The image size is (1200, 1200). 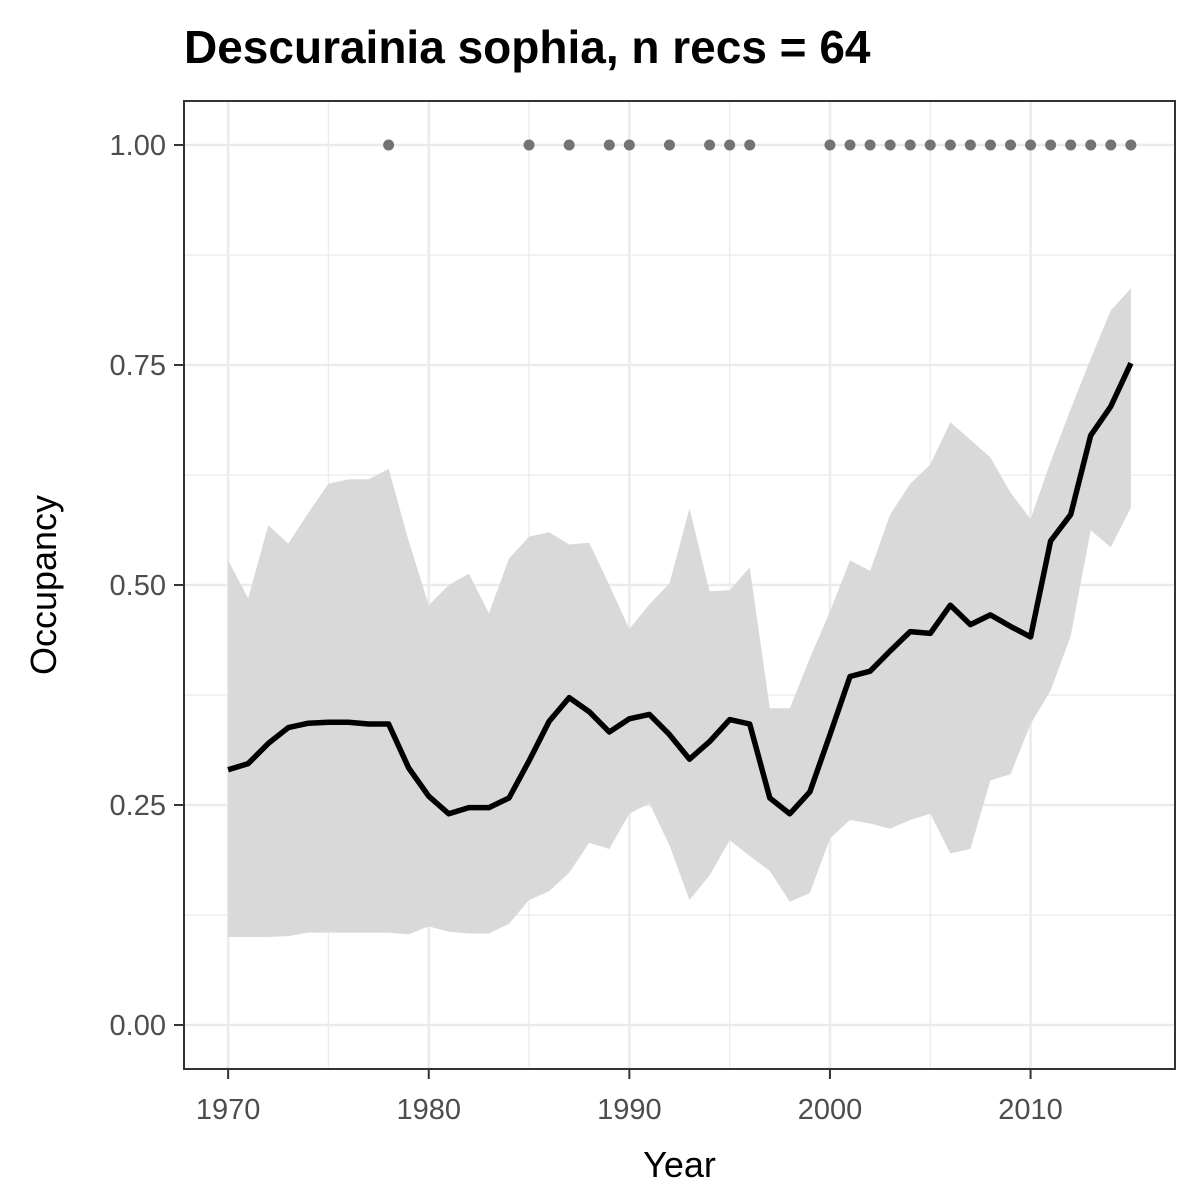 What do you see at coordinates (138, 1026) in the screenshot?
I see `y-tick-label: 0.00` at bounding box center [138, 1026].